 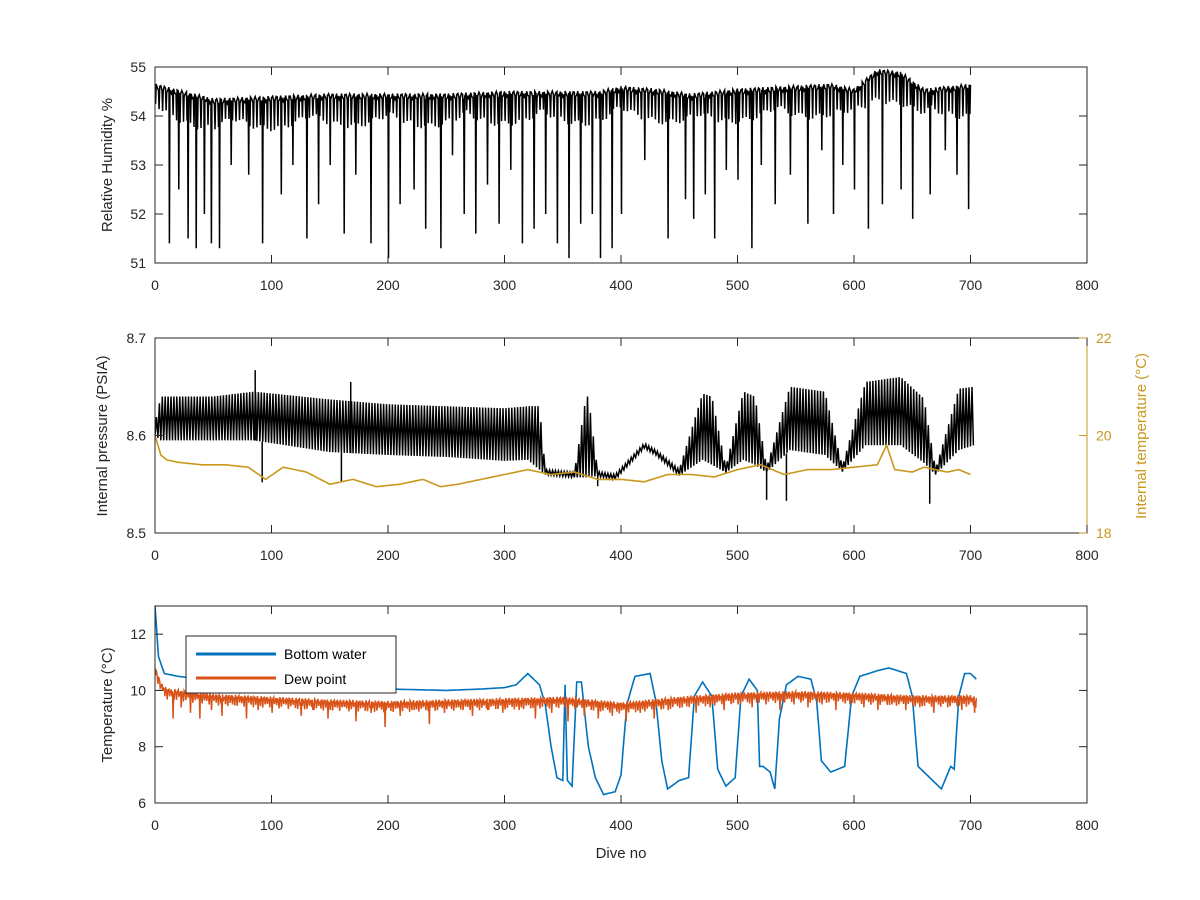 I want to click on humidity-y-tick-label-55: 55, so click(x=138, y=67).